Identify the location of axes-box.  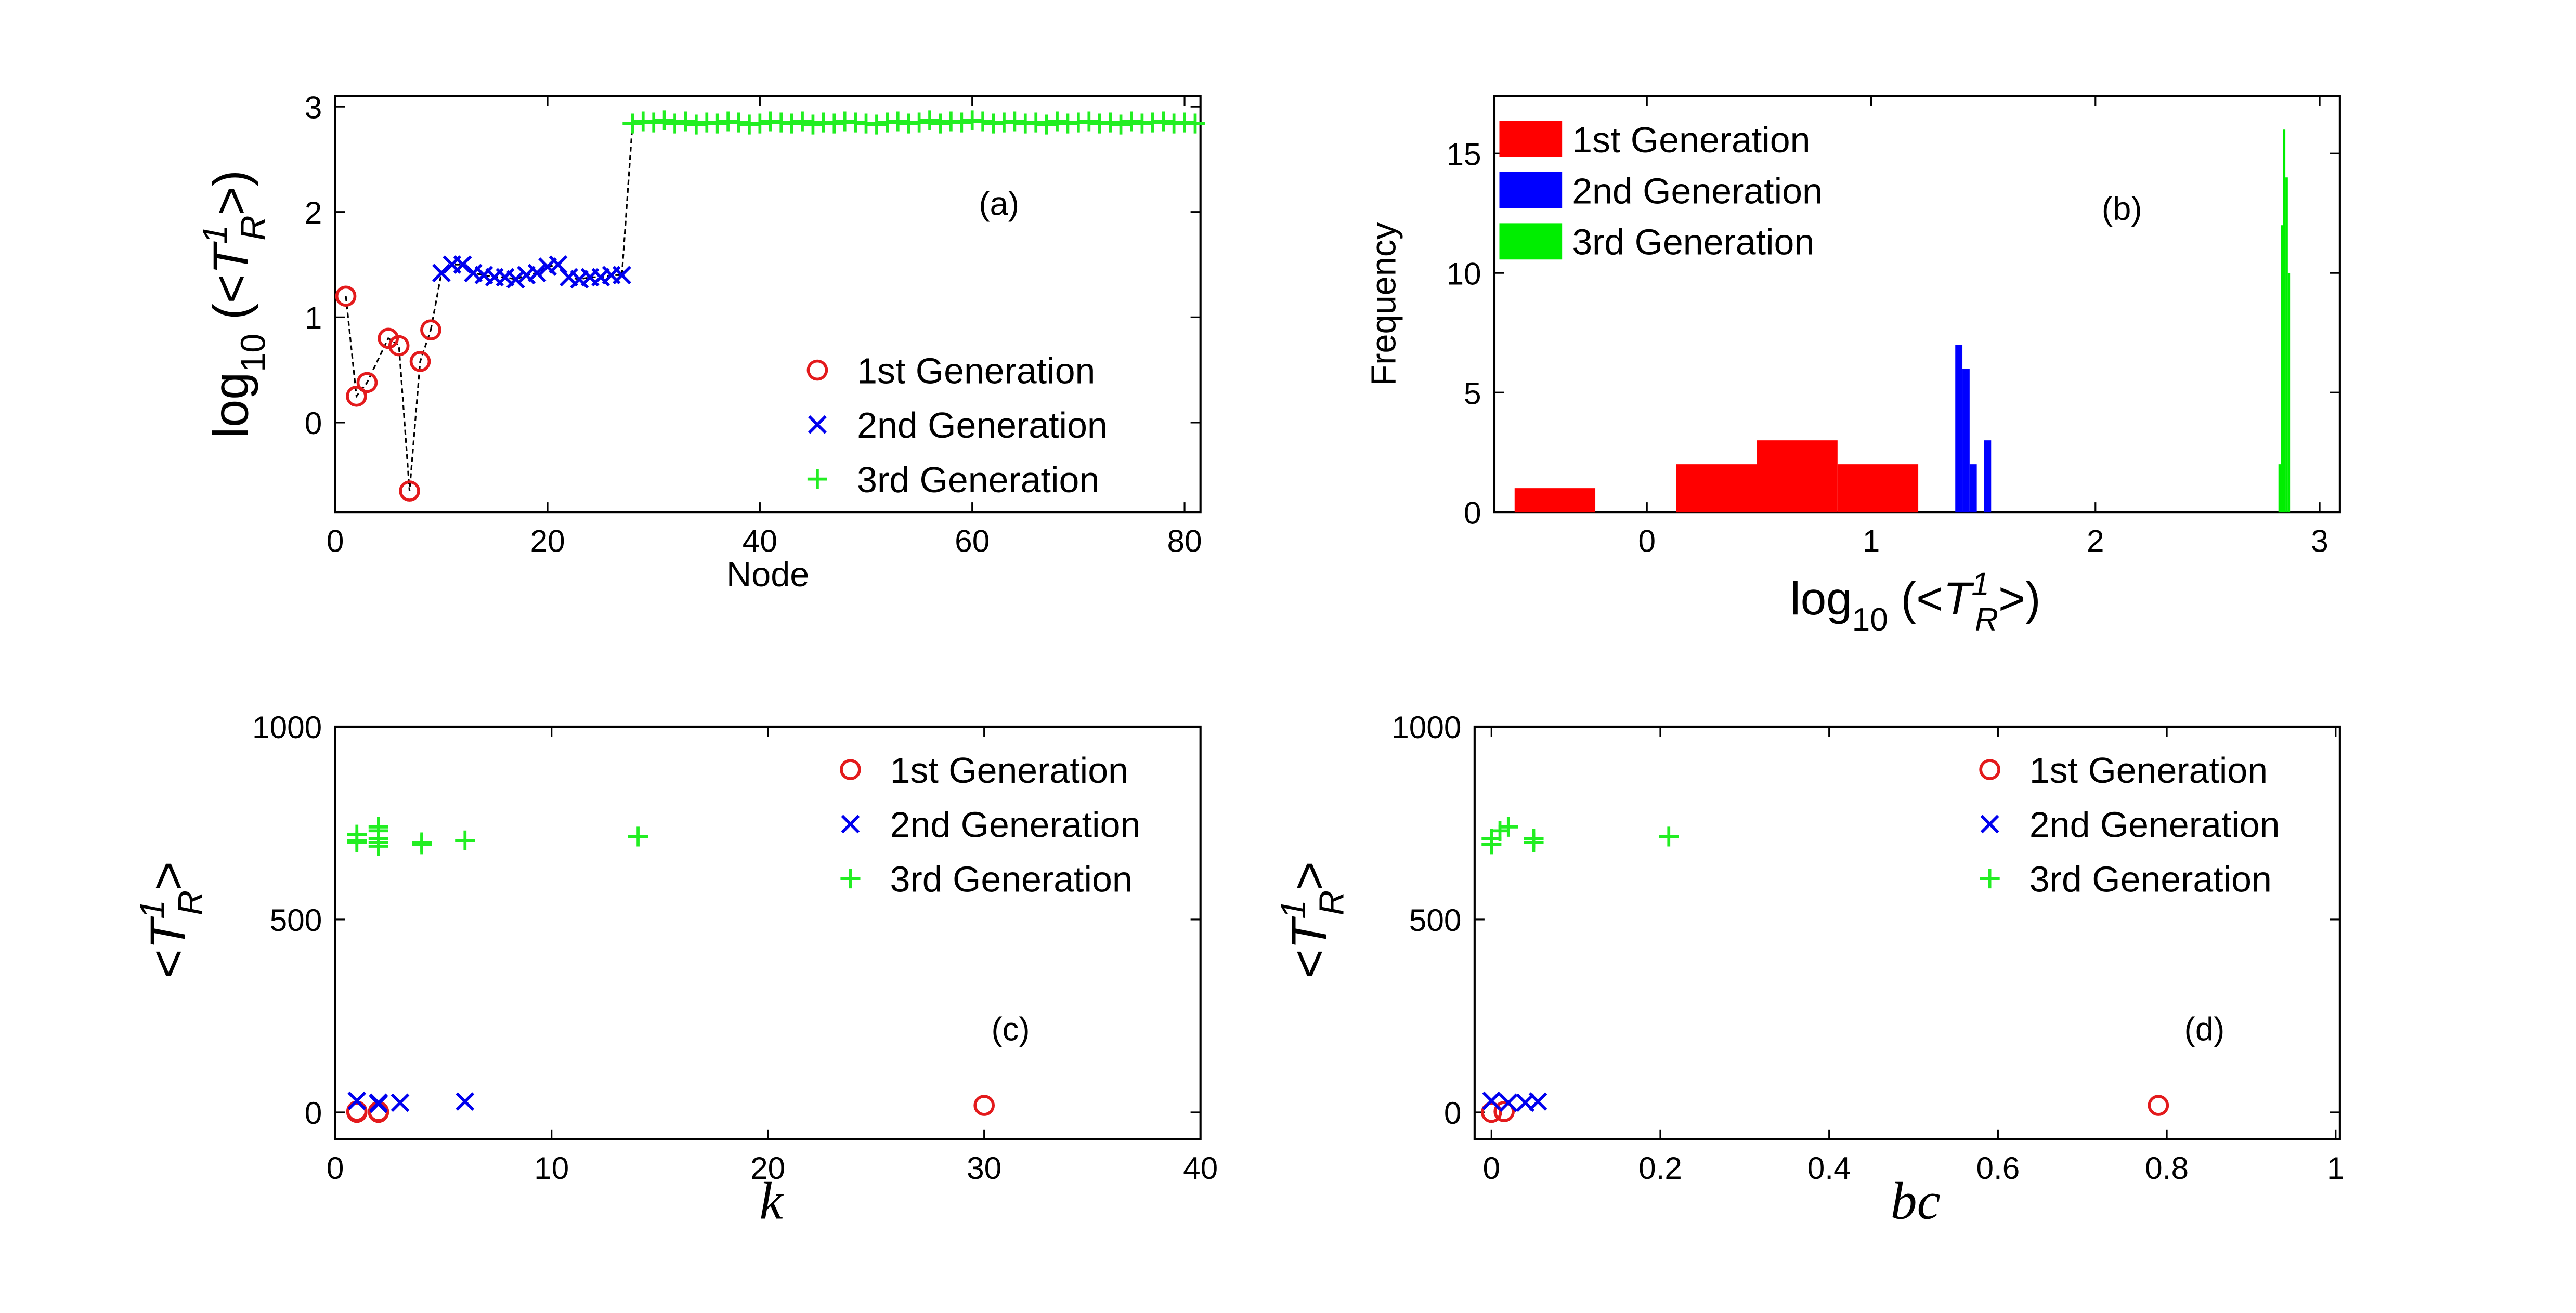
(1907, 932).